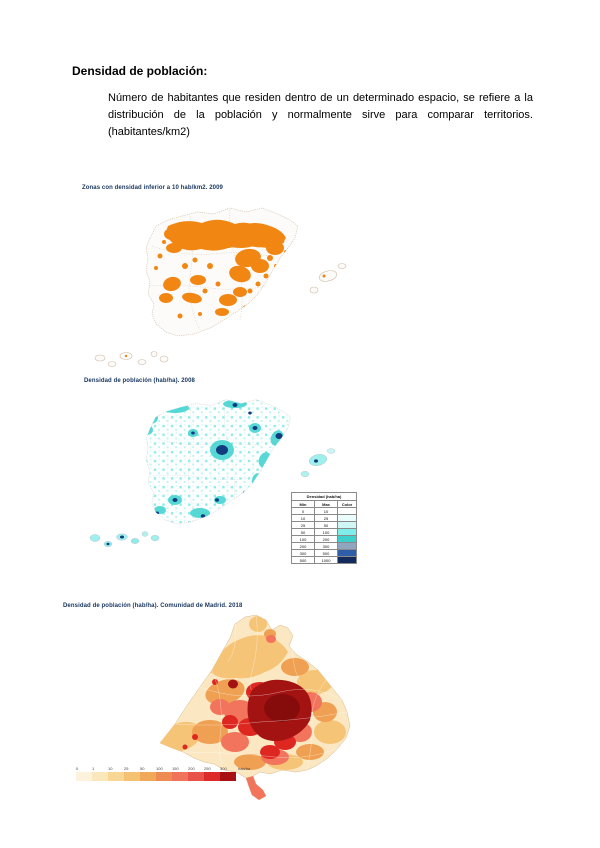 The height and width of the screenshot is (848, 600). What do you see at coordinates (218, 462) in the screenshot?
I see `peninsula-outline` at bounding box center [218, 462].